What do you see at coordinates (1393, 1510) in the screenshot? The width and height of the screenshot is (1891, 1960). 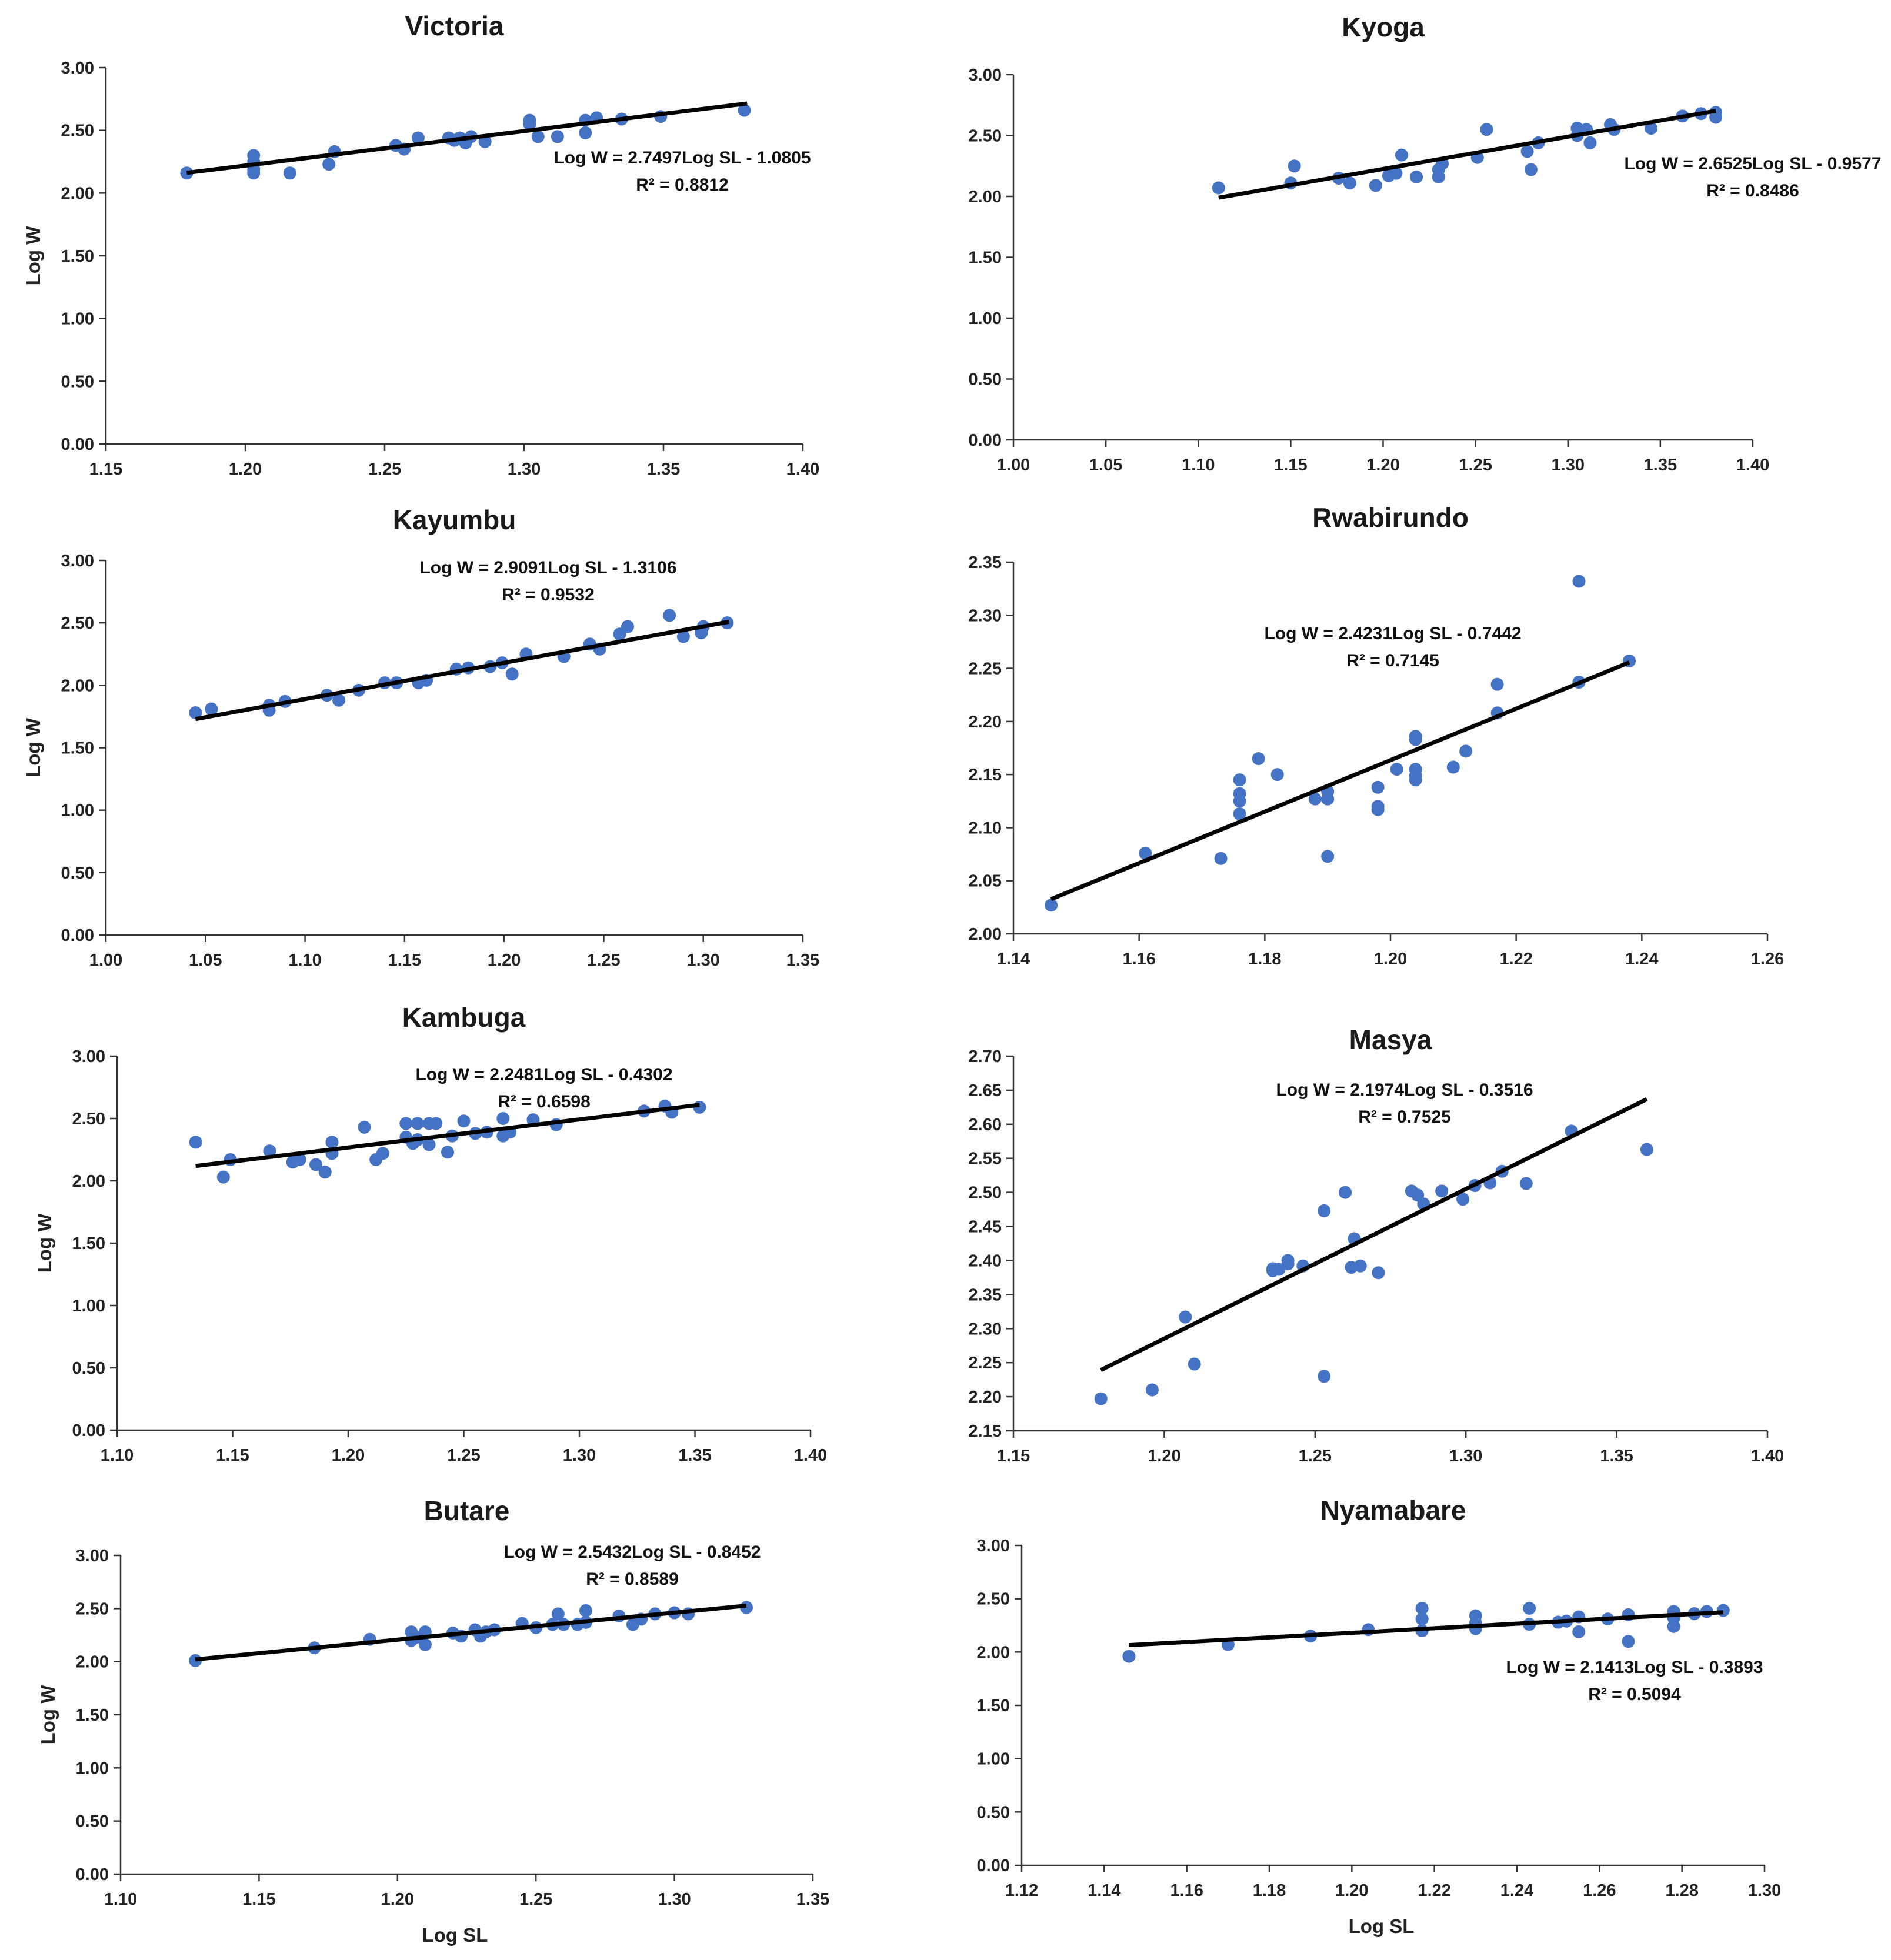 I see `chart-title: Nyamabare` at bounding box center [1393, 1510].